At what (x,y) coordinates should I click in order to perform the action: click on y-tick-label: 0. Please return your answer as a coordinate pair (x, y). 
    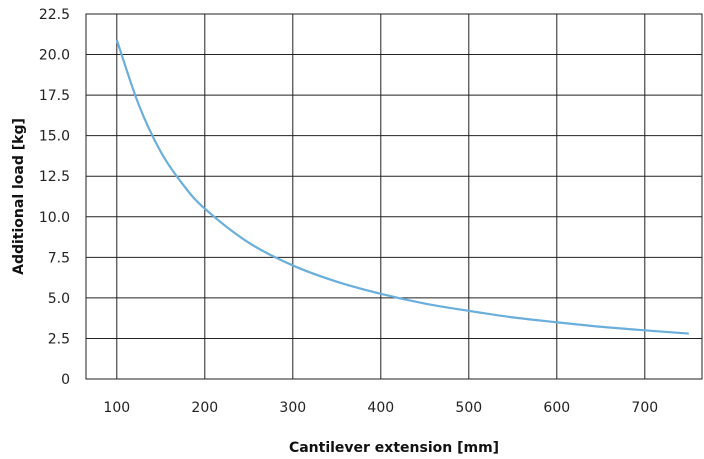
    Looking at the image, I should click on (65, 380).